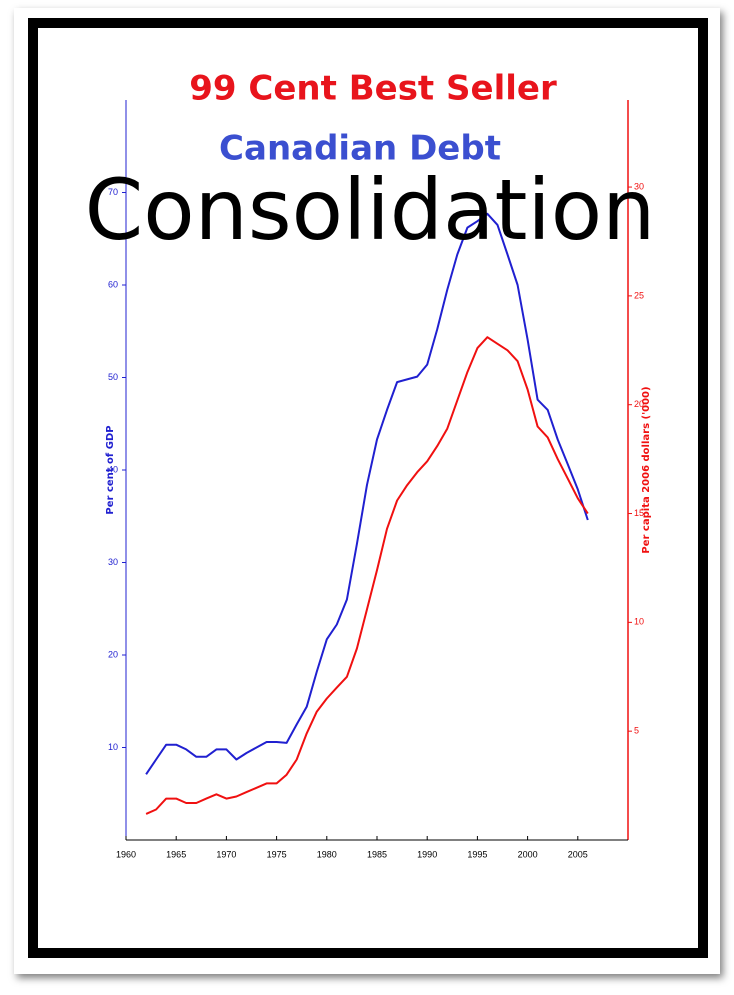  Describe the element at coordinates (639, 513) in the screenshot. I see `y2-tick-label: 15` at that location.